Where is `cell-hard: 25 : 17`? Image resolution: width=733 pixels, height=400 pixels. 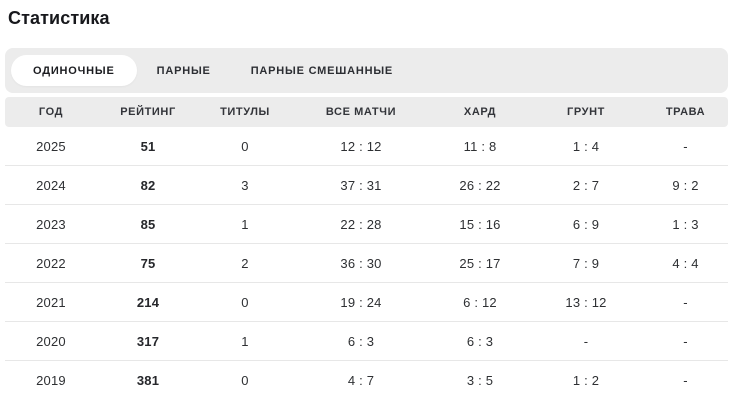
cell-hard: 25 : 17 is located at coordinates (480, 263).